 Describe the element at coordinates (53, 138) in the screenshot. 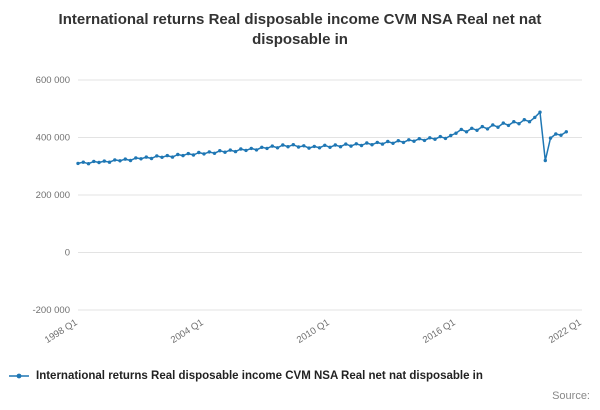

I see `y-axis-tick-label: 400 000` at that location.